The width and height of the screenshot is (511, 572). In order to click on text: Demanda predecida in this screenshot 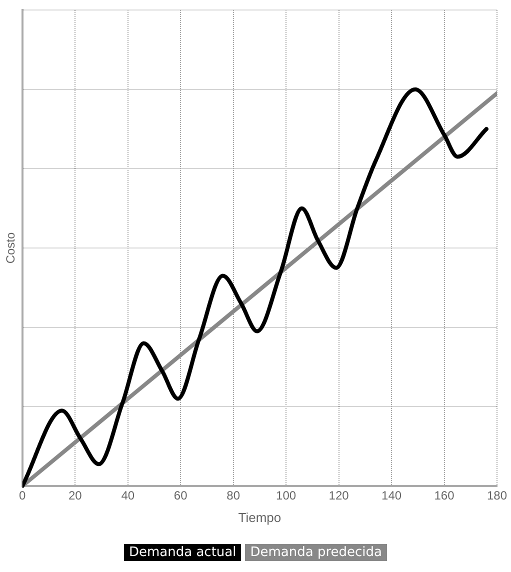, I will do `click(316, 552)`.